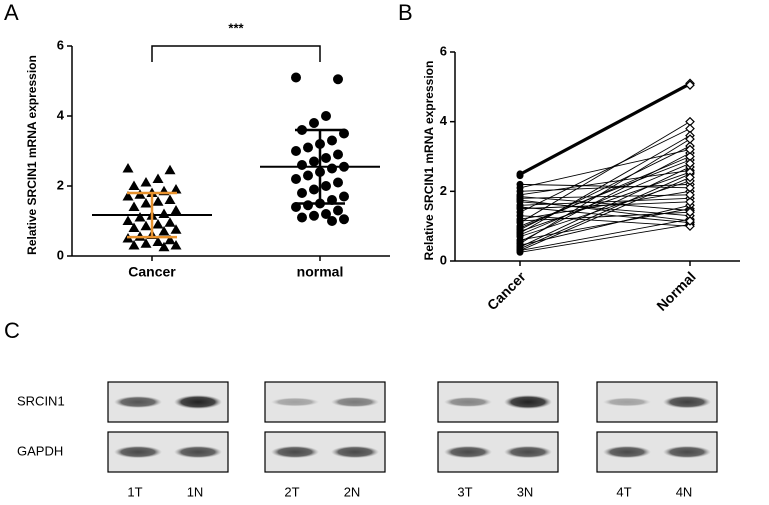  I want to click on x-tick-label: Cancer, so click(506, 290).